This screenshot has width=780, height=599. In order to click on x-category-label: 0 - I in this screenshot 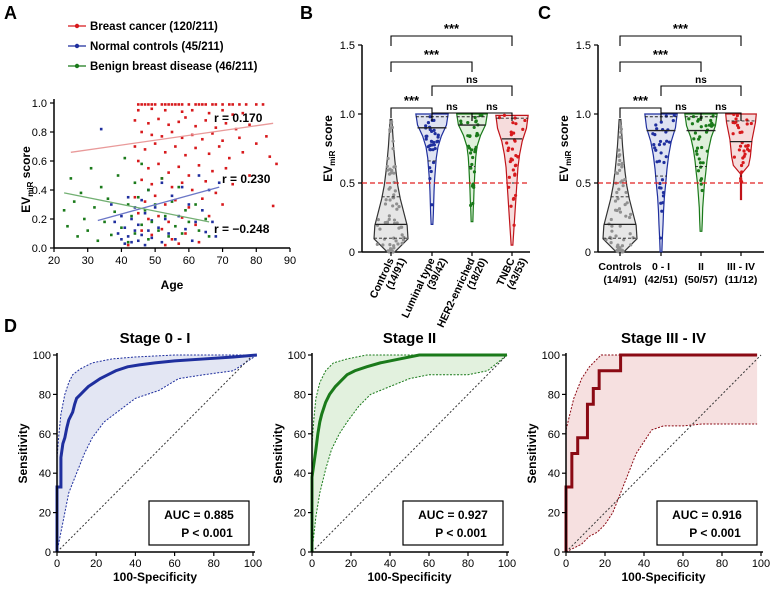, I will do `click(661, 267)`.